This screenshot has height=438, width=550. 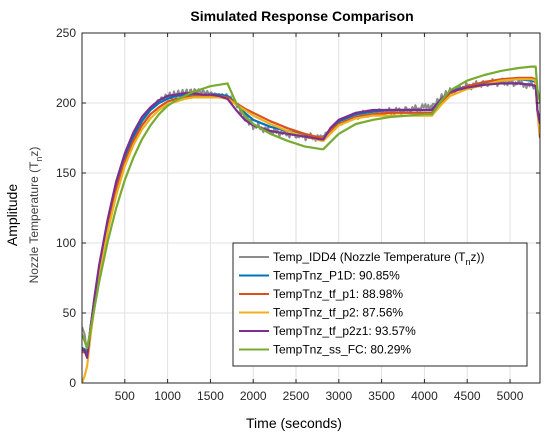 I want to click on y-tick-label: 250, so click(x=66, y=33).